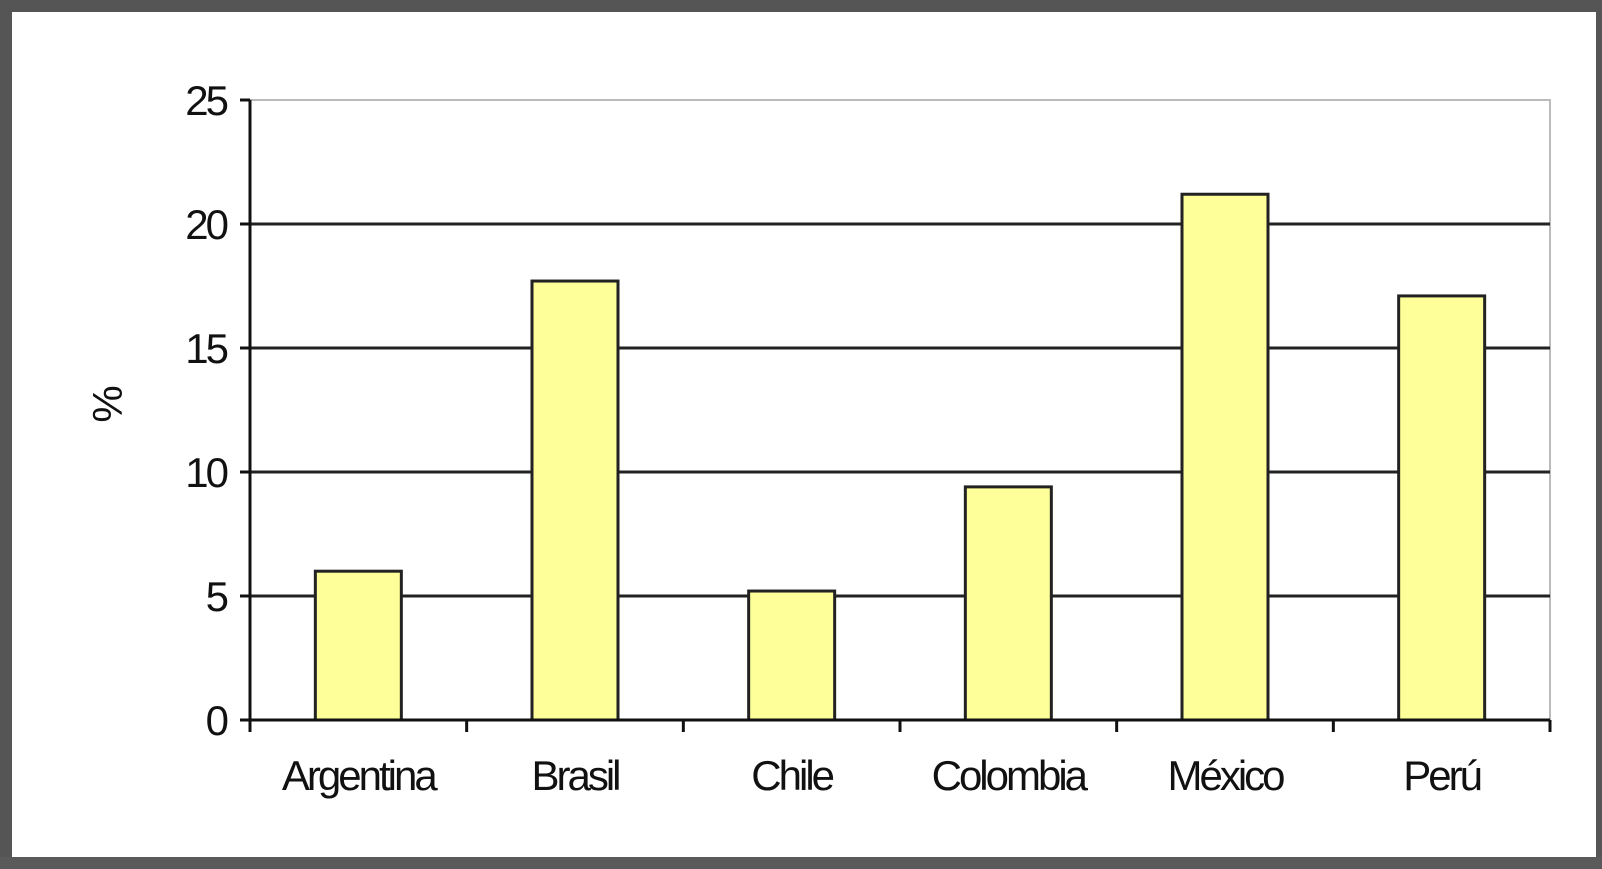 Image resolution: width=1602 pixels, height=869 pixels. Describe the element at coordinates (792, 655) in the screenshot. I see `bar-chile` at that location.